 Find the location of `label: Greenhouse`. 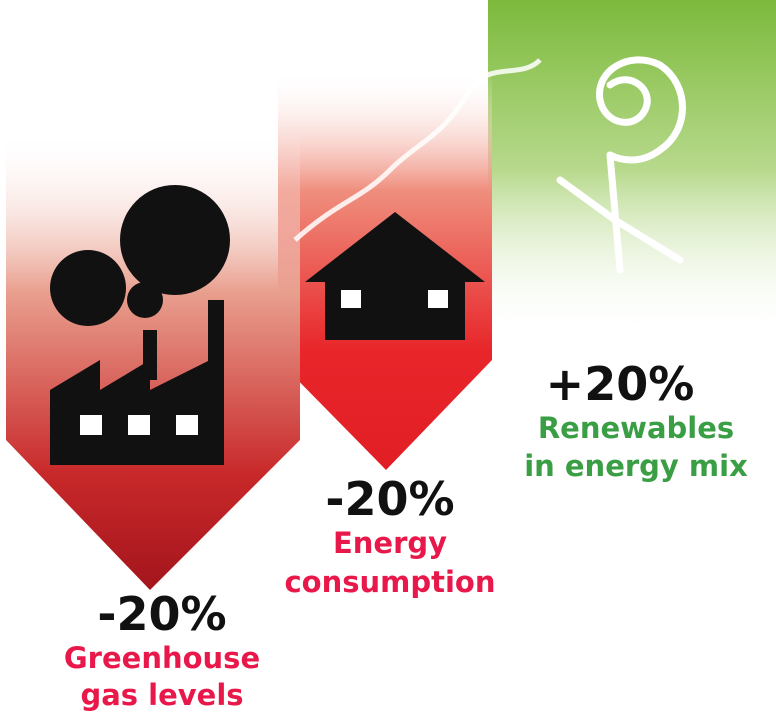

label: Greenhouse is located at coordinates (162, 658).